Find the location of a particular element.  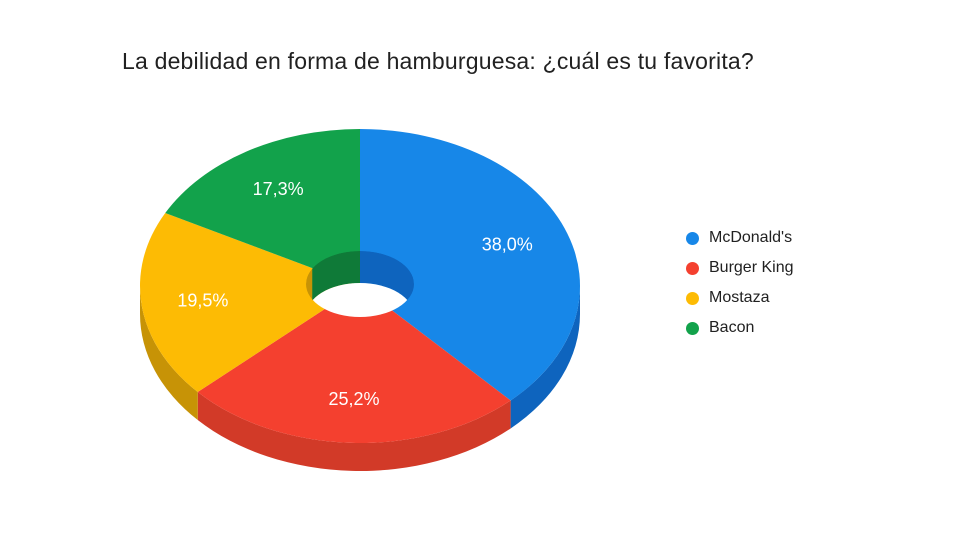

chart-legend: McDonald's Burger King Mostaza Bacon is located at coordinates (740, 283).